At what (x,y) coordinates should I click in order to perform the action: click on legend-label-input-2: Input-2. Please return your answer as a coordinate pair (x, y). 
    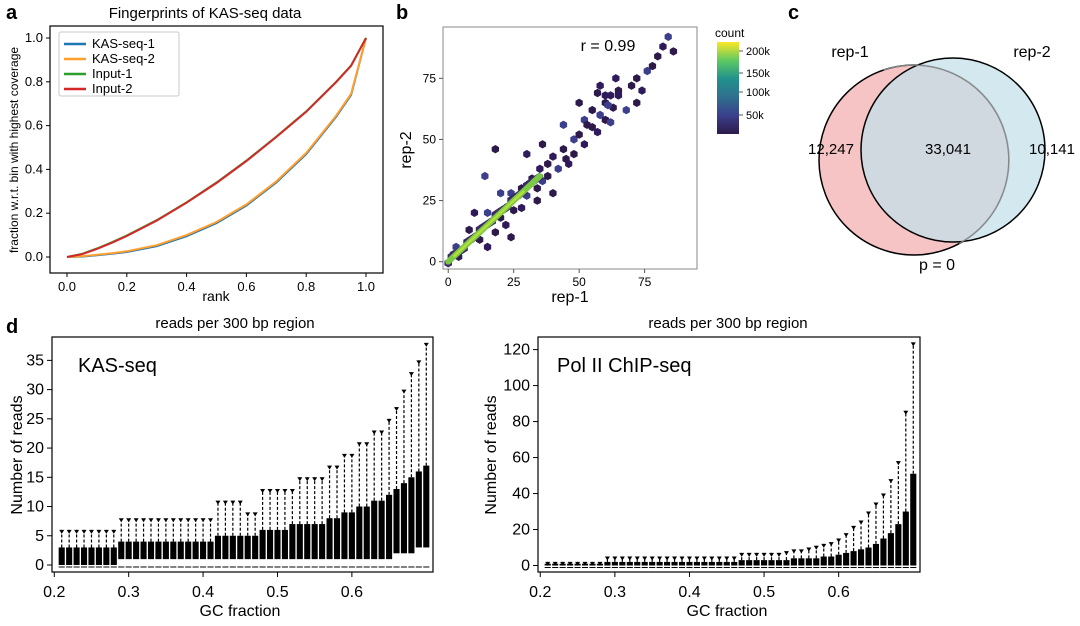
    Looking at the image, I should click on (112, 88).